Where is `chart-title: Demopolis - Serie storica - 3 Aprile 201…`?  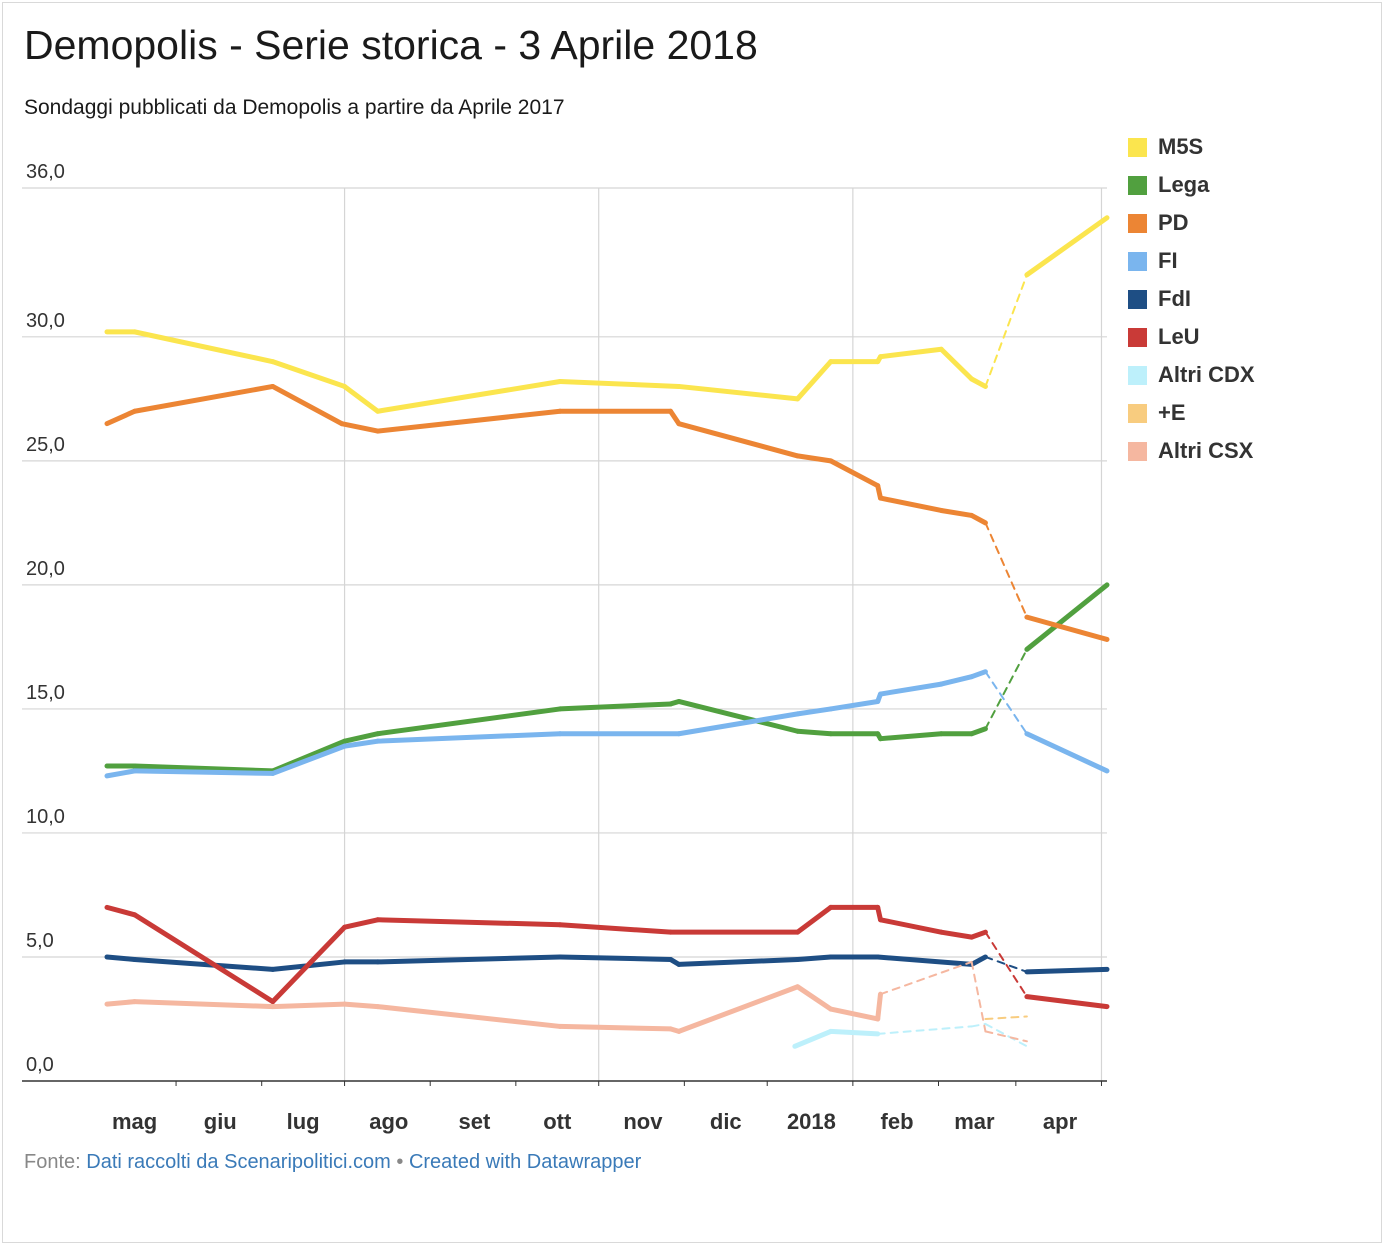
chart-title: Demopolis - Serie storica - 3 Aprile 201… is located at coordinates (391, 45).